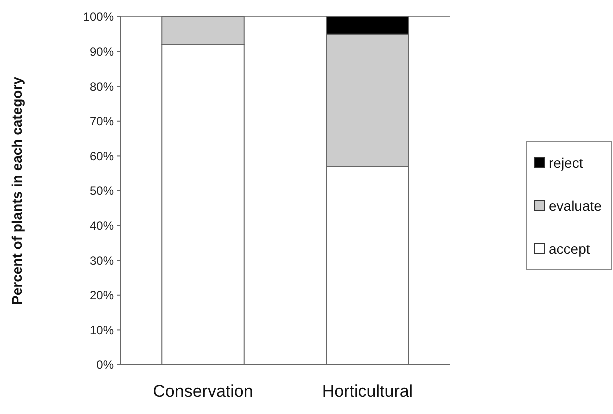 This screenshot has height=414, width=613. What do you see at coordinates (17, 190) in the screenshot?
I see `y-axis-title: Percent of plants in each category` at bounding box center [17, 190].